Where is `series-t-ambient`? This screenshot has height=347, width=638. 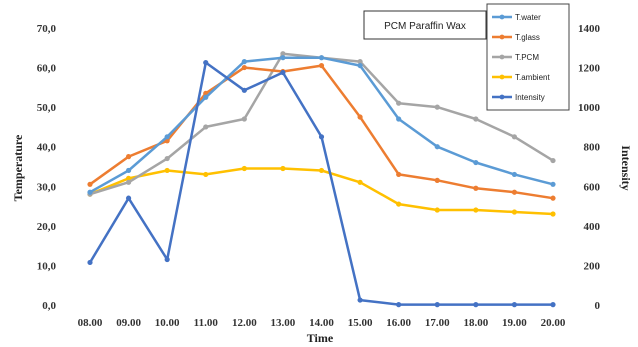 series-t-ambient is located at coordinates (321, 191).